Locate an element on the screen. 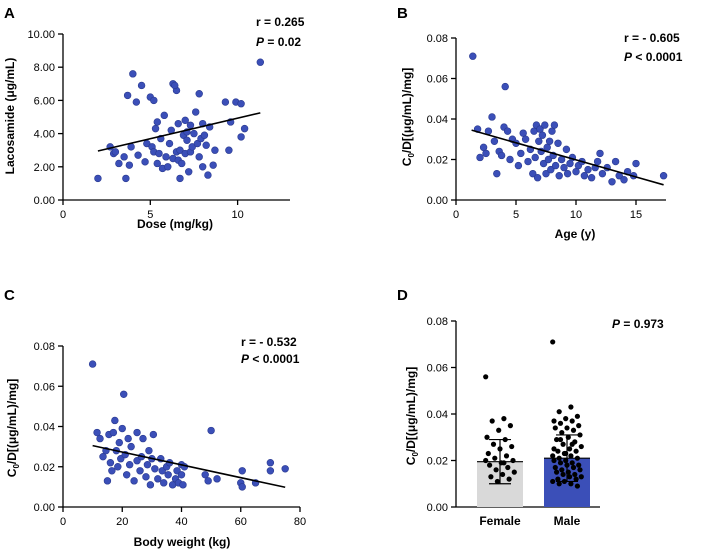 Image resolution: width=702 pixels, height=552 pixels. panel-a-y-axis-label: Lacosamide (μg/mL) is located at coordinates (10, 116).